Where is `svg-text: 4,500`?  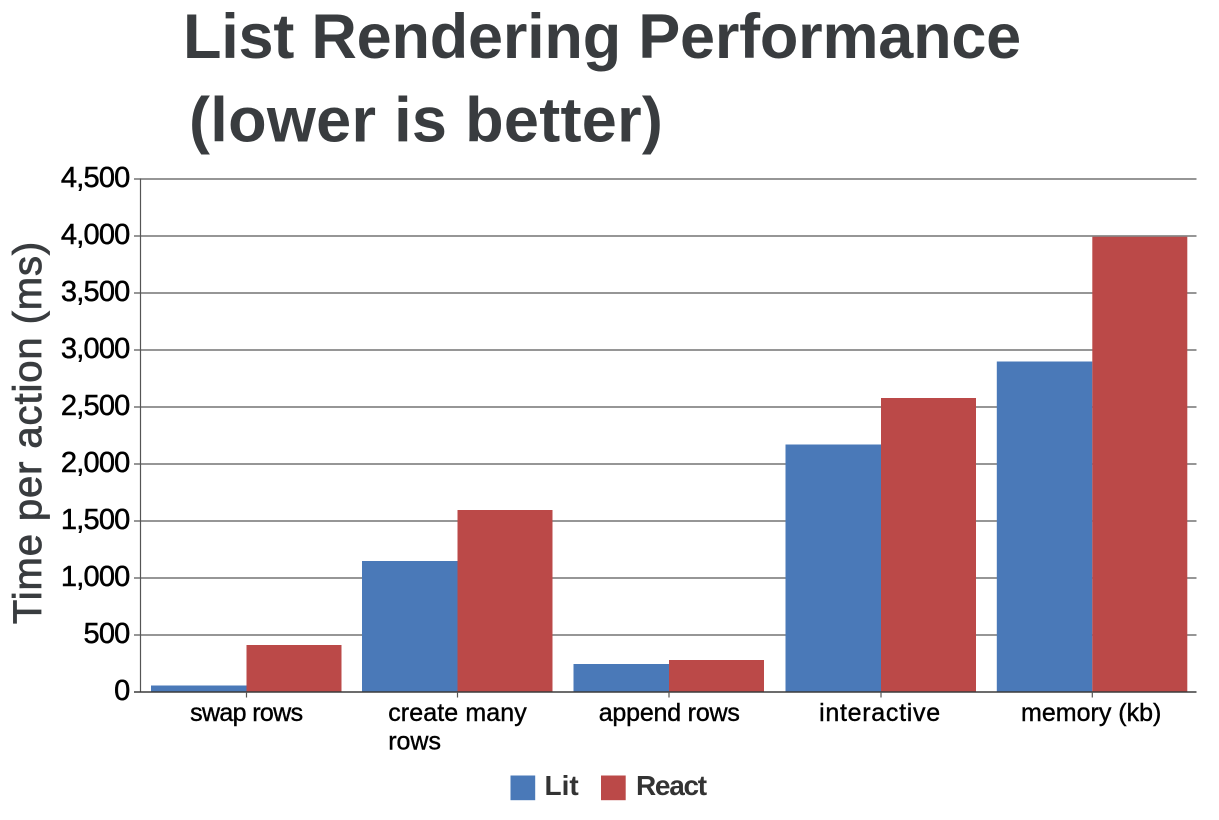 svg-text: 4,500 is located at coordinates (95, 178).